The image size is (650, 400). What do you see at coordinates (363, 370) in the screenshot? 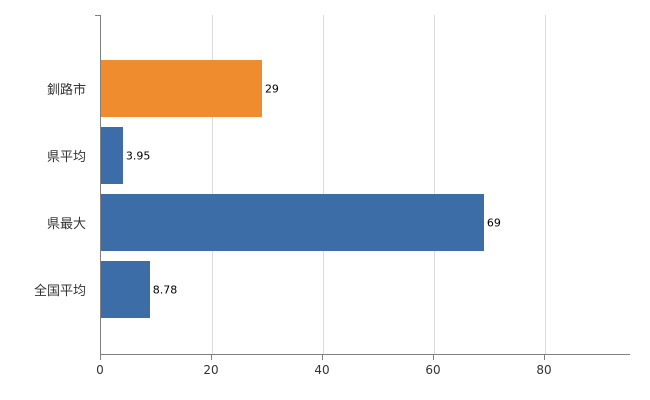
I see `x-axis: 0 20 40 60 80` at bounding box center [363, 370].